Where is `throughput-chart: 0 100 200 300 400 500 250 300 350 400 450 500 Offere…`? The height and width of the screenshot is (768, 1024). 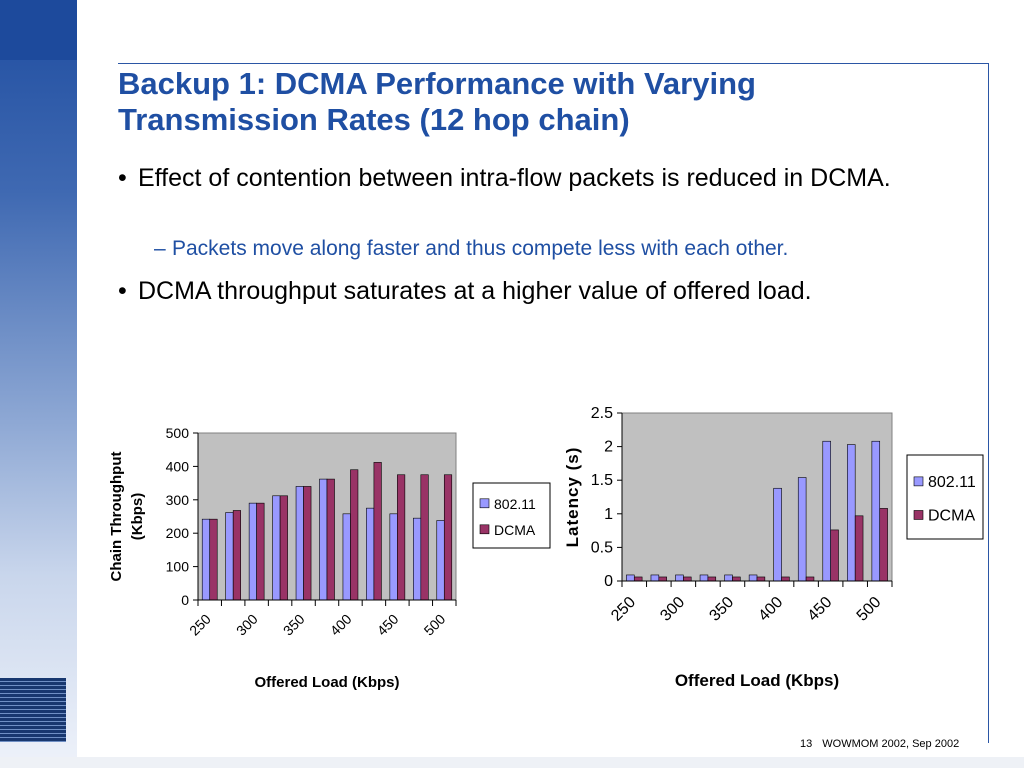
throughput-chart: 0 100 200 300 400 500 250 300 350 400 450 500 Offere… is located at coordinates (329, 558).